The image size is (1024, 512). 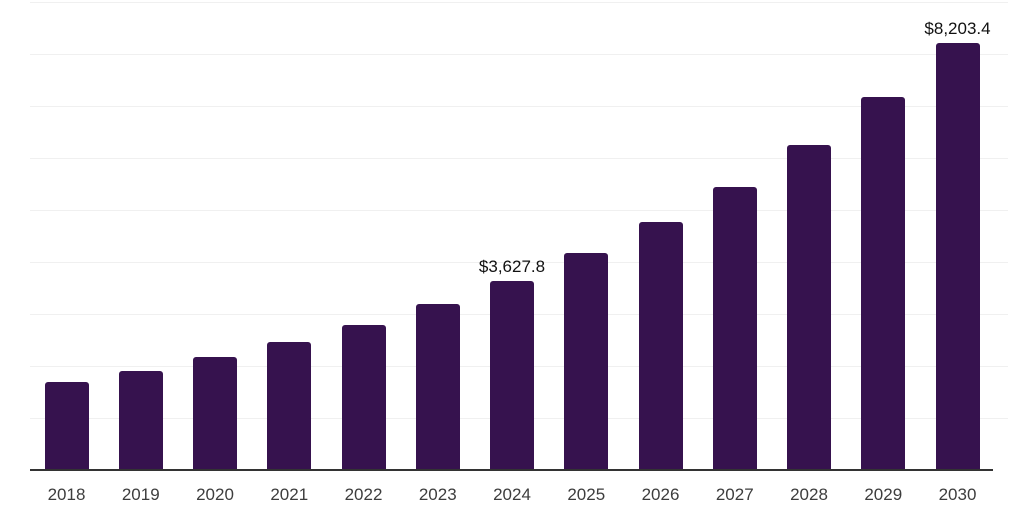 I want to click on bar-2029, so click(x=883, y=283).